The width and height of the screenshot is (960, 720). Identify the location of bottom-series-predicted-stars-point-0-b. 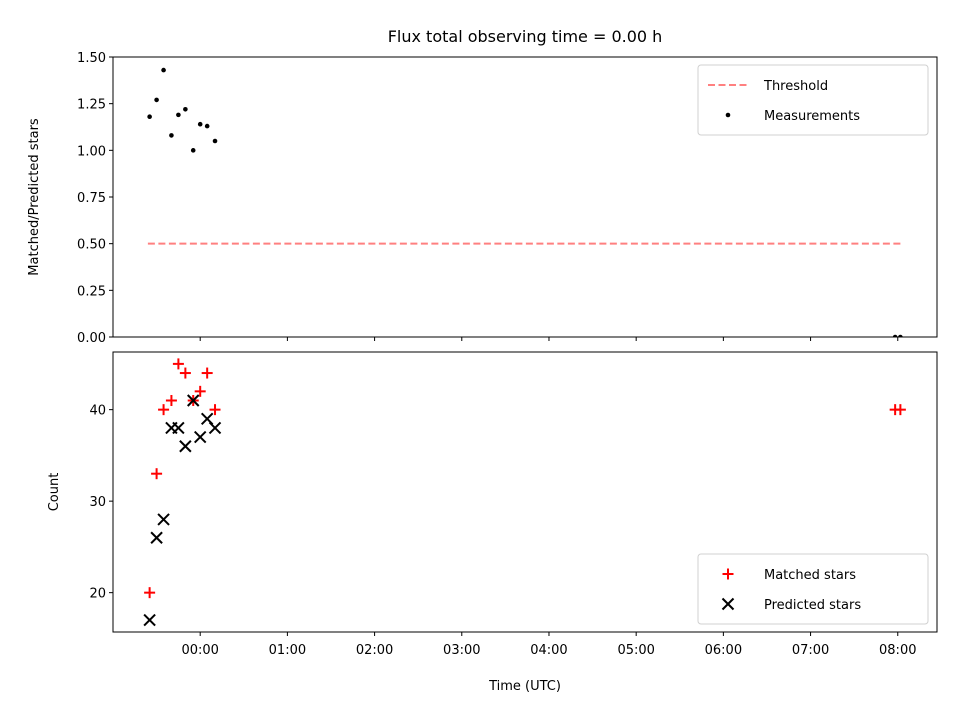
(149, 620).